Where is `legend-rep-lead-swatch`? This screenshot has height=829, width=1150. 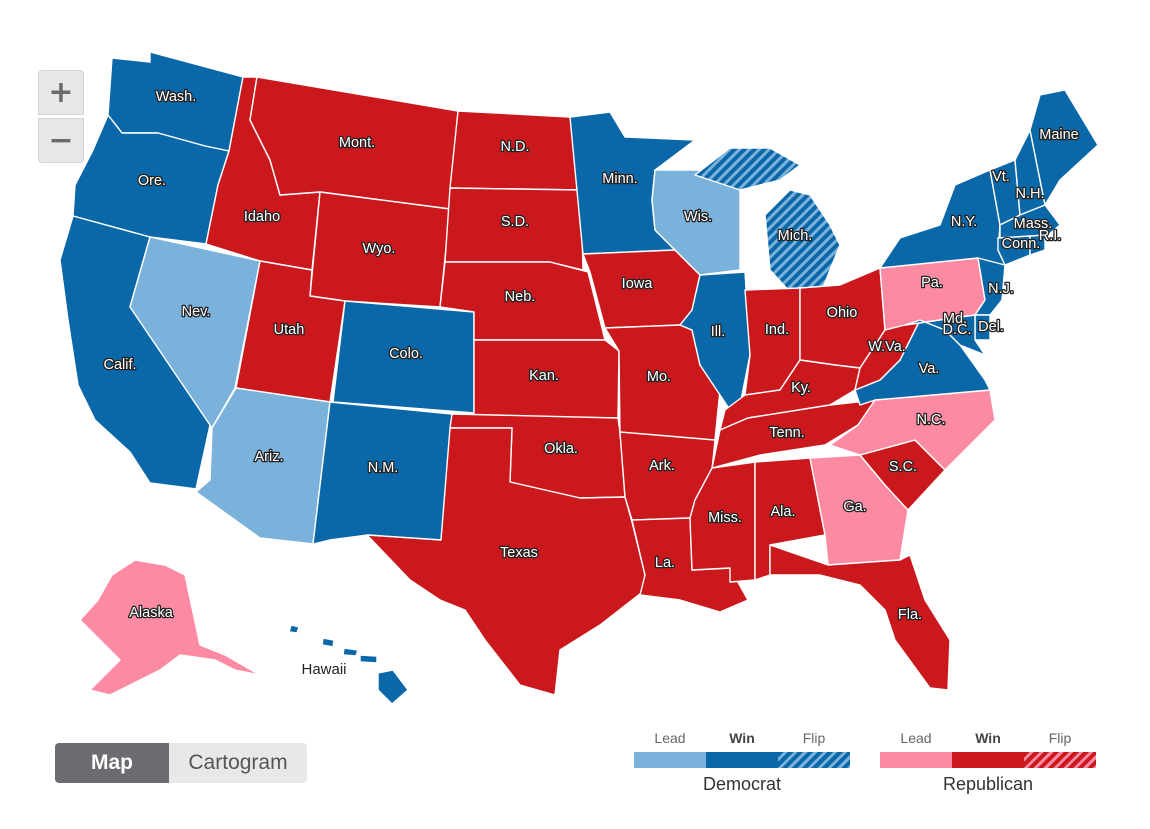 legend-rep-lead-swatch is located at coordinates (916, 760).